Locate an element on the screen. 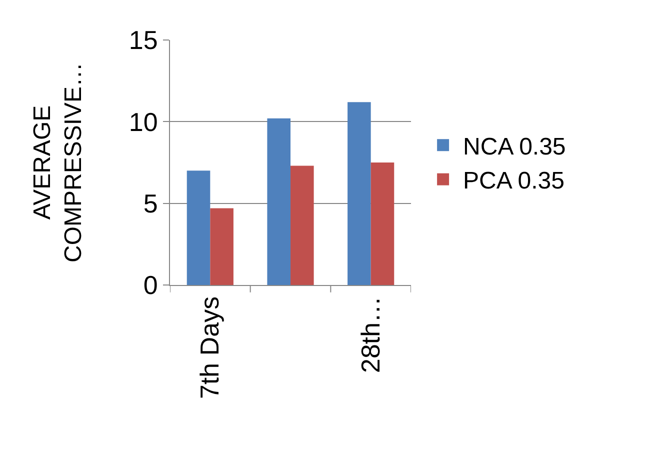 The image size is (671, 475). x-tick-label: 7th Days is located at coordinates (209, 348).